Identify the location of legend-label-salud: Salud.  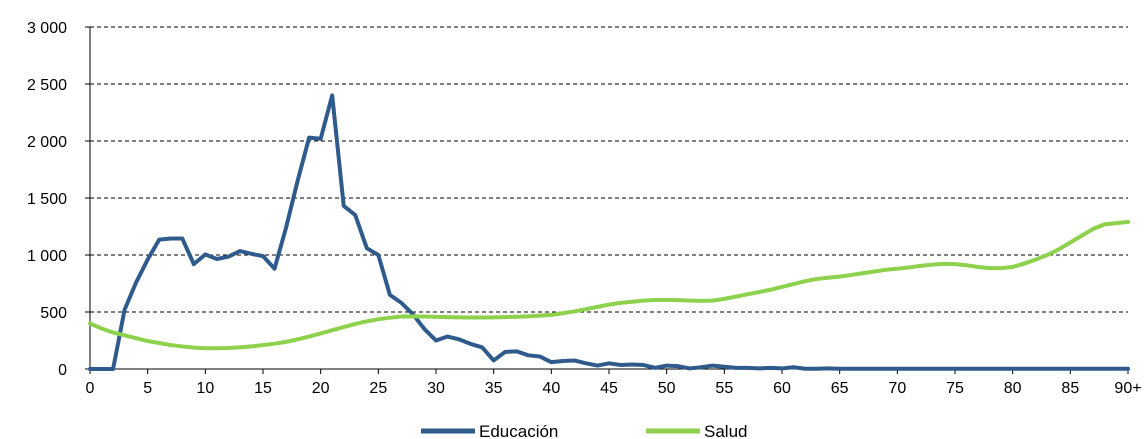
(725, 430).